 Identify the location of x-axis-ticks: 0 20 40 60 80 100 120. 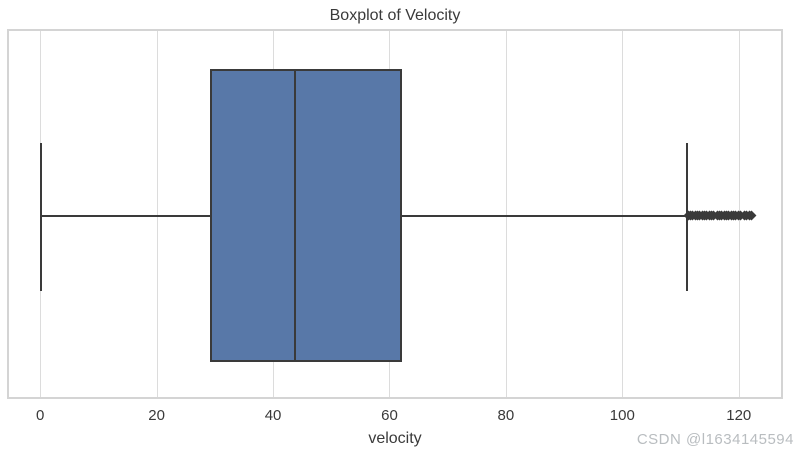
(395, 417).